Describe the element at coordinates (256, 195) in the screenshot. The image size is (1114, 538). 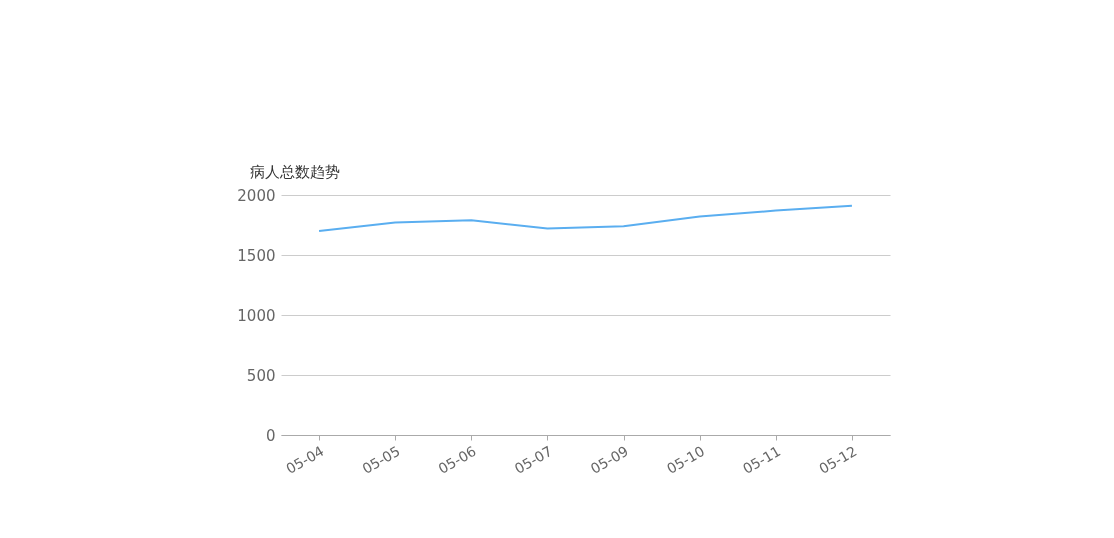
I see `y-tick-label: 2000` at that location.